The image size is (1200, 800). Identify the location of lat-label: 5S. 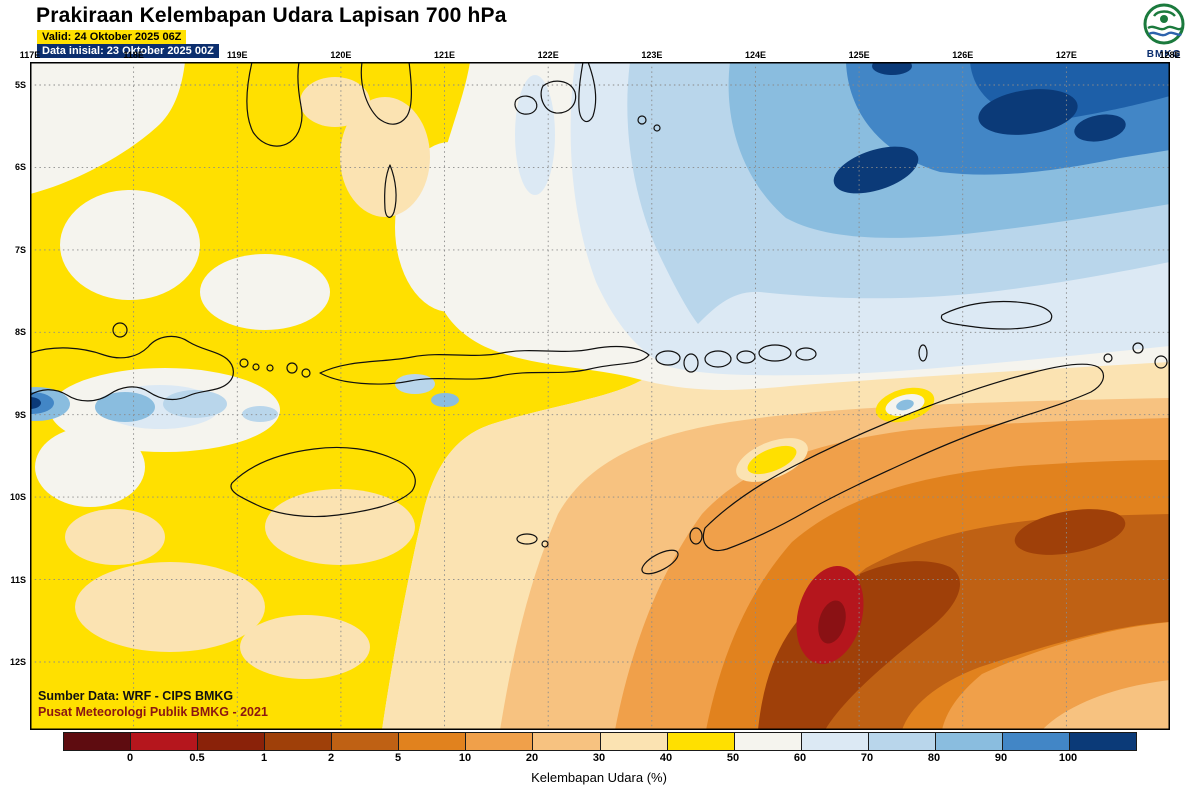
(20, 85).